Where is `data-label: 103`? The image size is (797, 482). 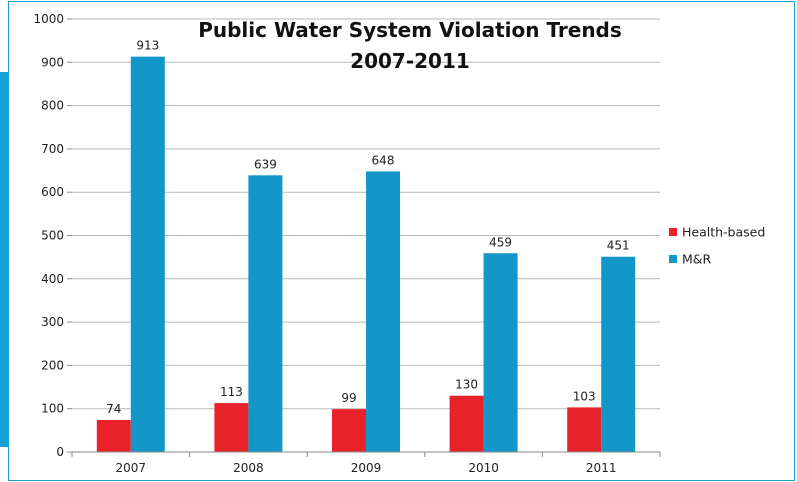 data-label: 103 is located at coordinates (584, 396).